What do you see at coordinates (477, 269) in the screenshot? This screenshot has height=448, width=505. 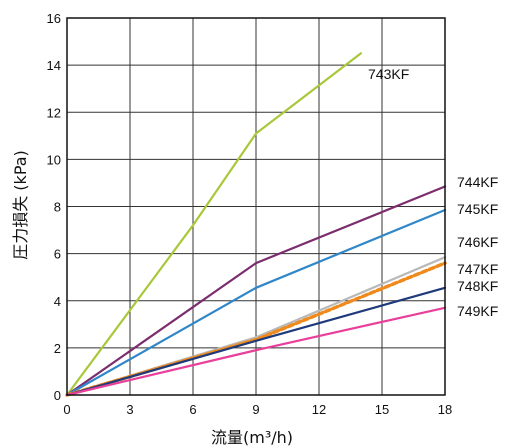 I see `series-label-747KF: 747KF` at bounding box center [477, 269].